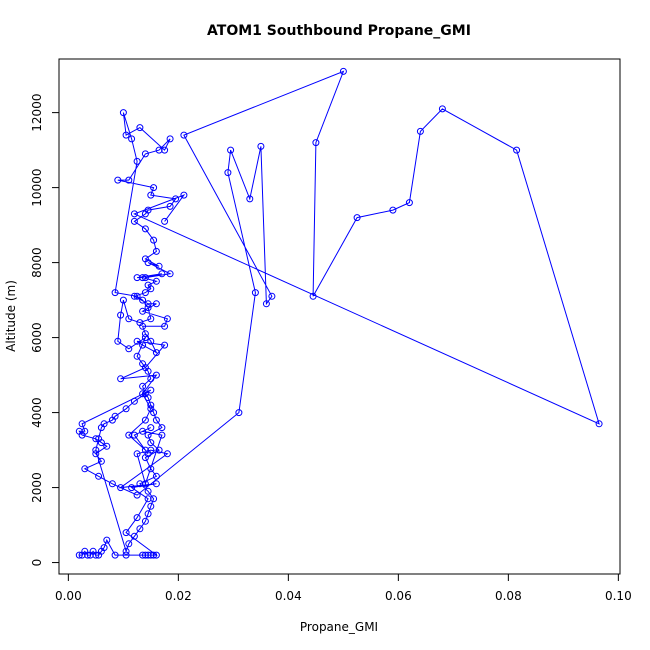  Describe the element at coordinates (398, 596) in the screenshot. I see `x-tick-label: 0.06` at that location.